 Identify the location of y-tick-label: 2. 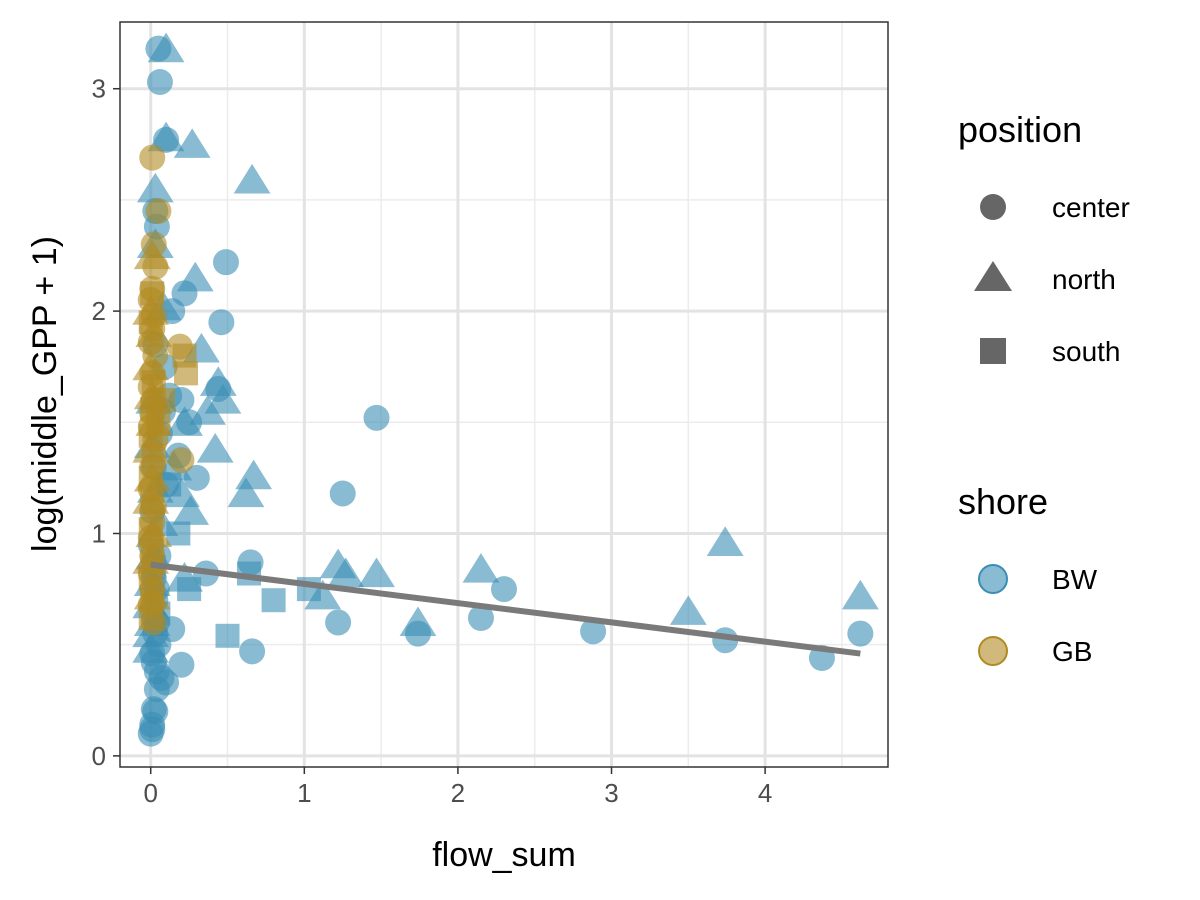
(99, 311).